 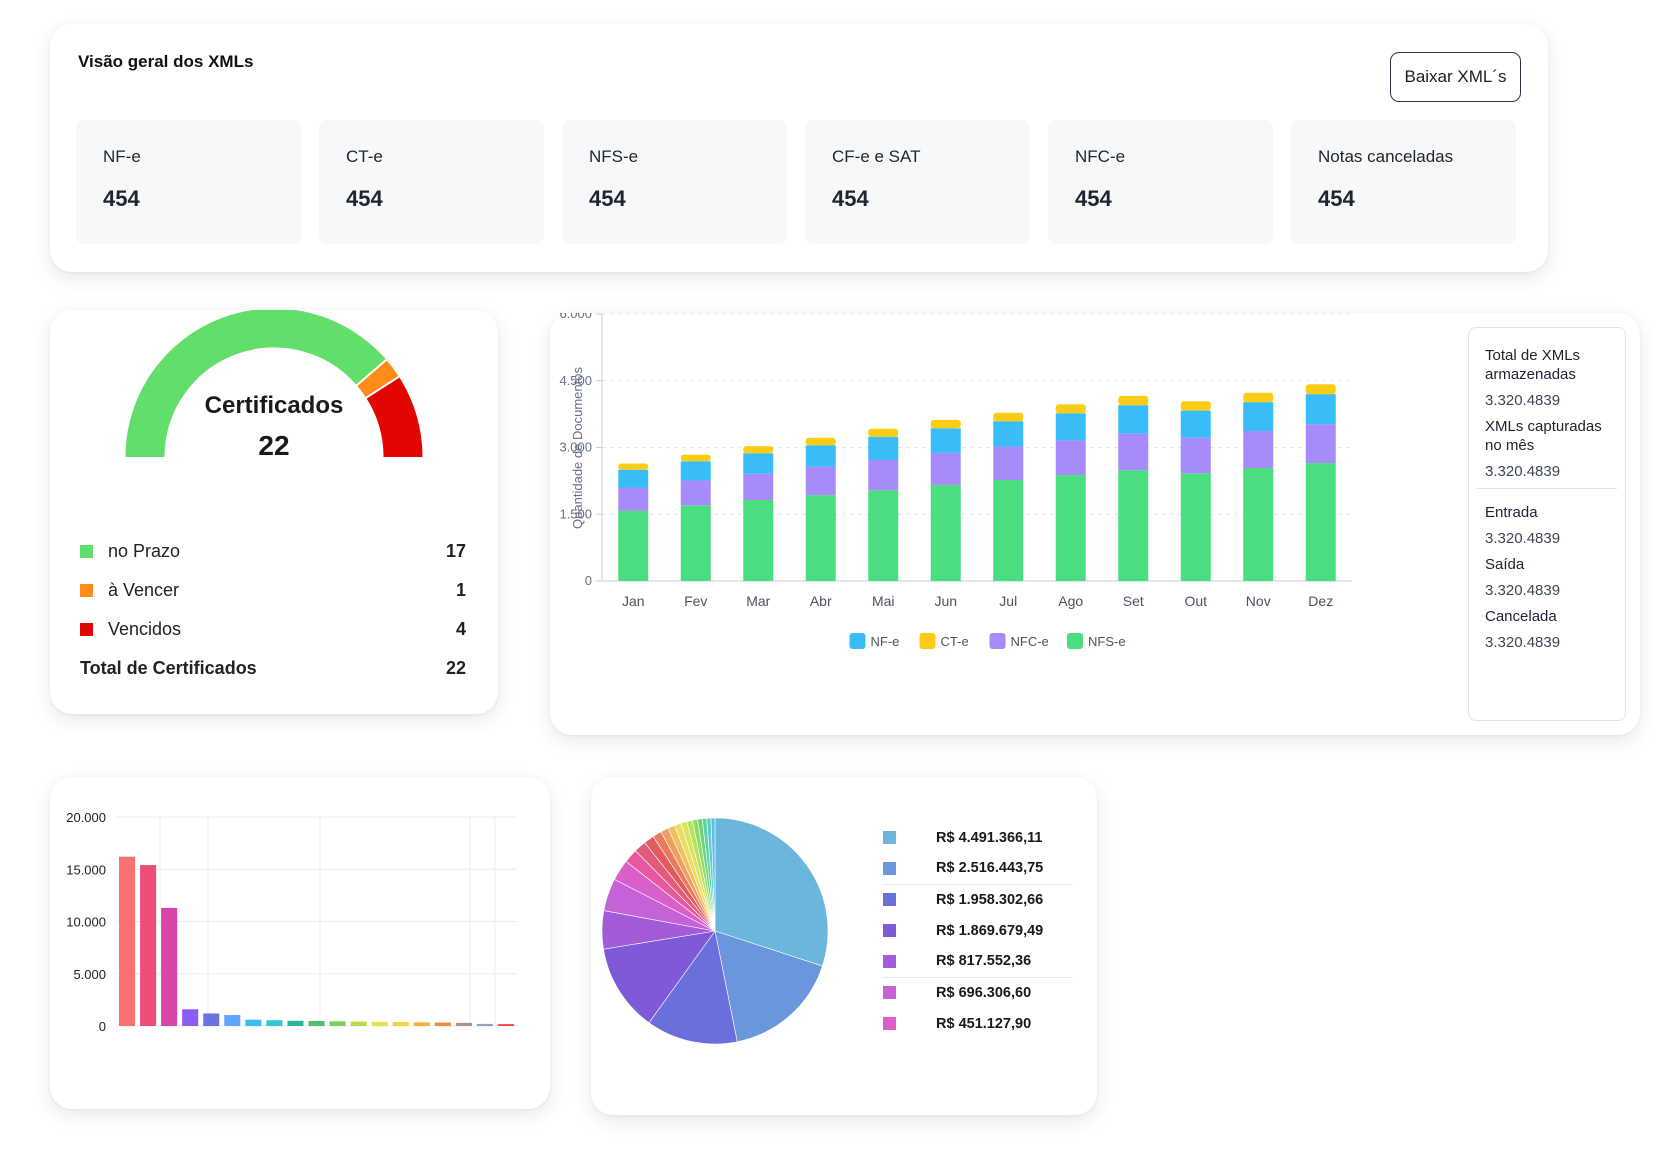 I want to click on legend-label: NF-e, so click(x=885, y=641).